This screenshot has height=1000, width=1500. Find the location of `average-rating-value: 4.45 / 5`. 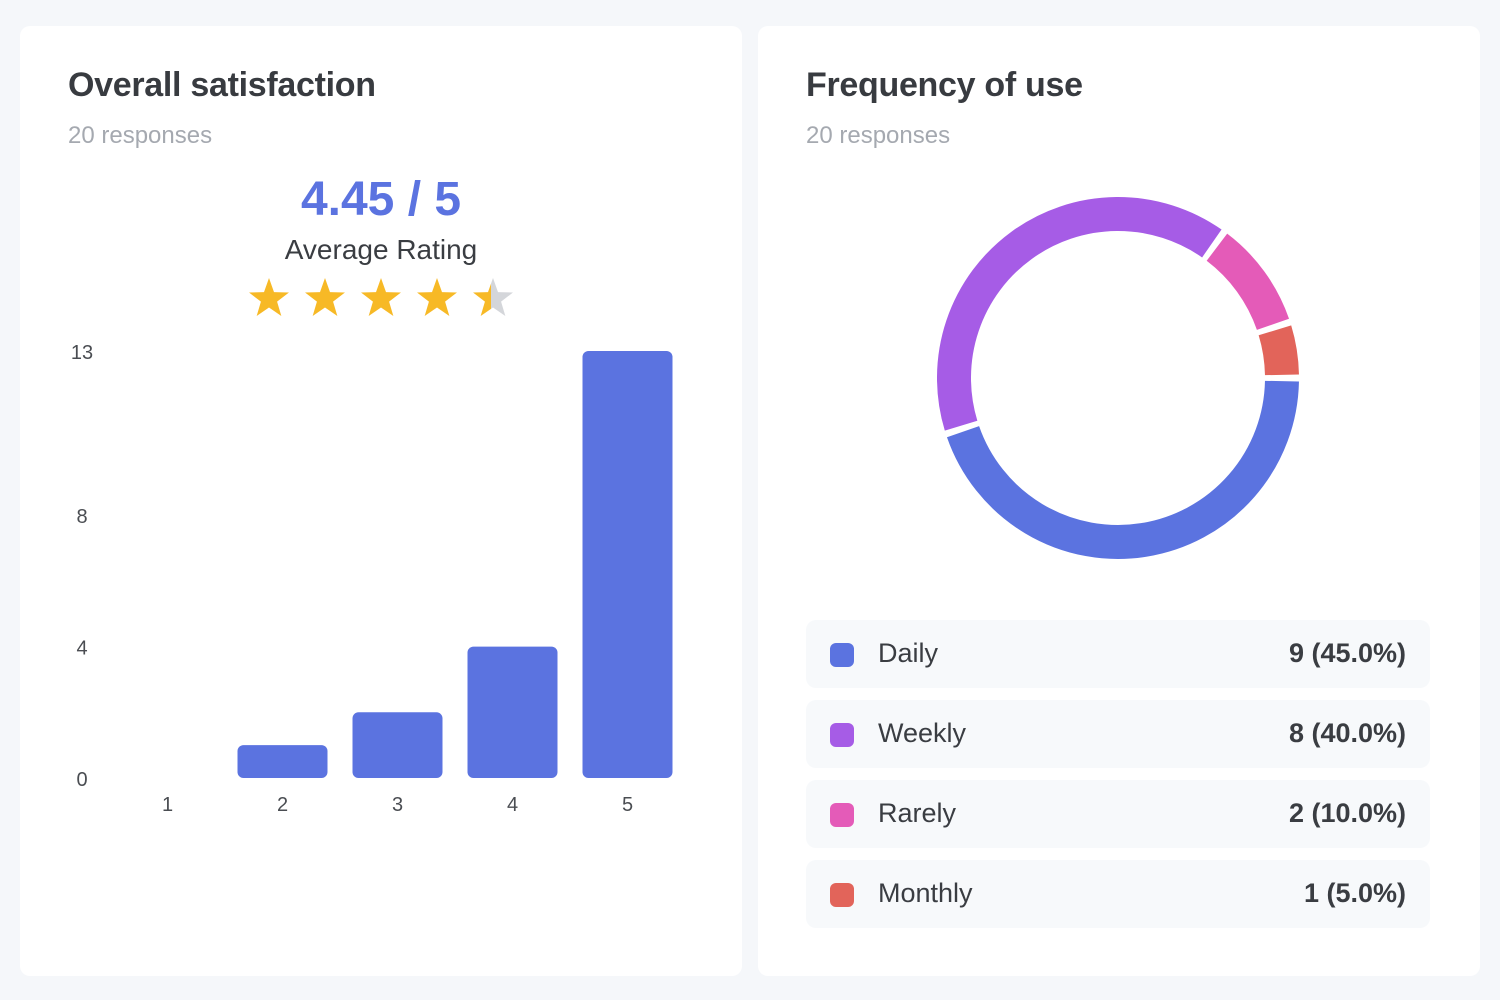

average-rating-value: 4.45 / 5 is located at coordinates (381, 199).